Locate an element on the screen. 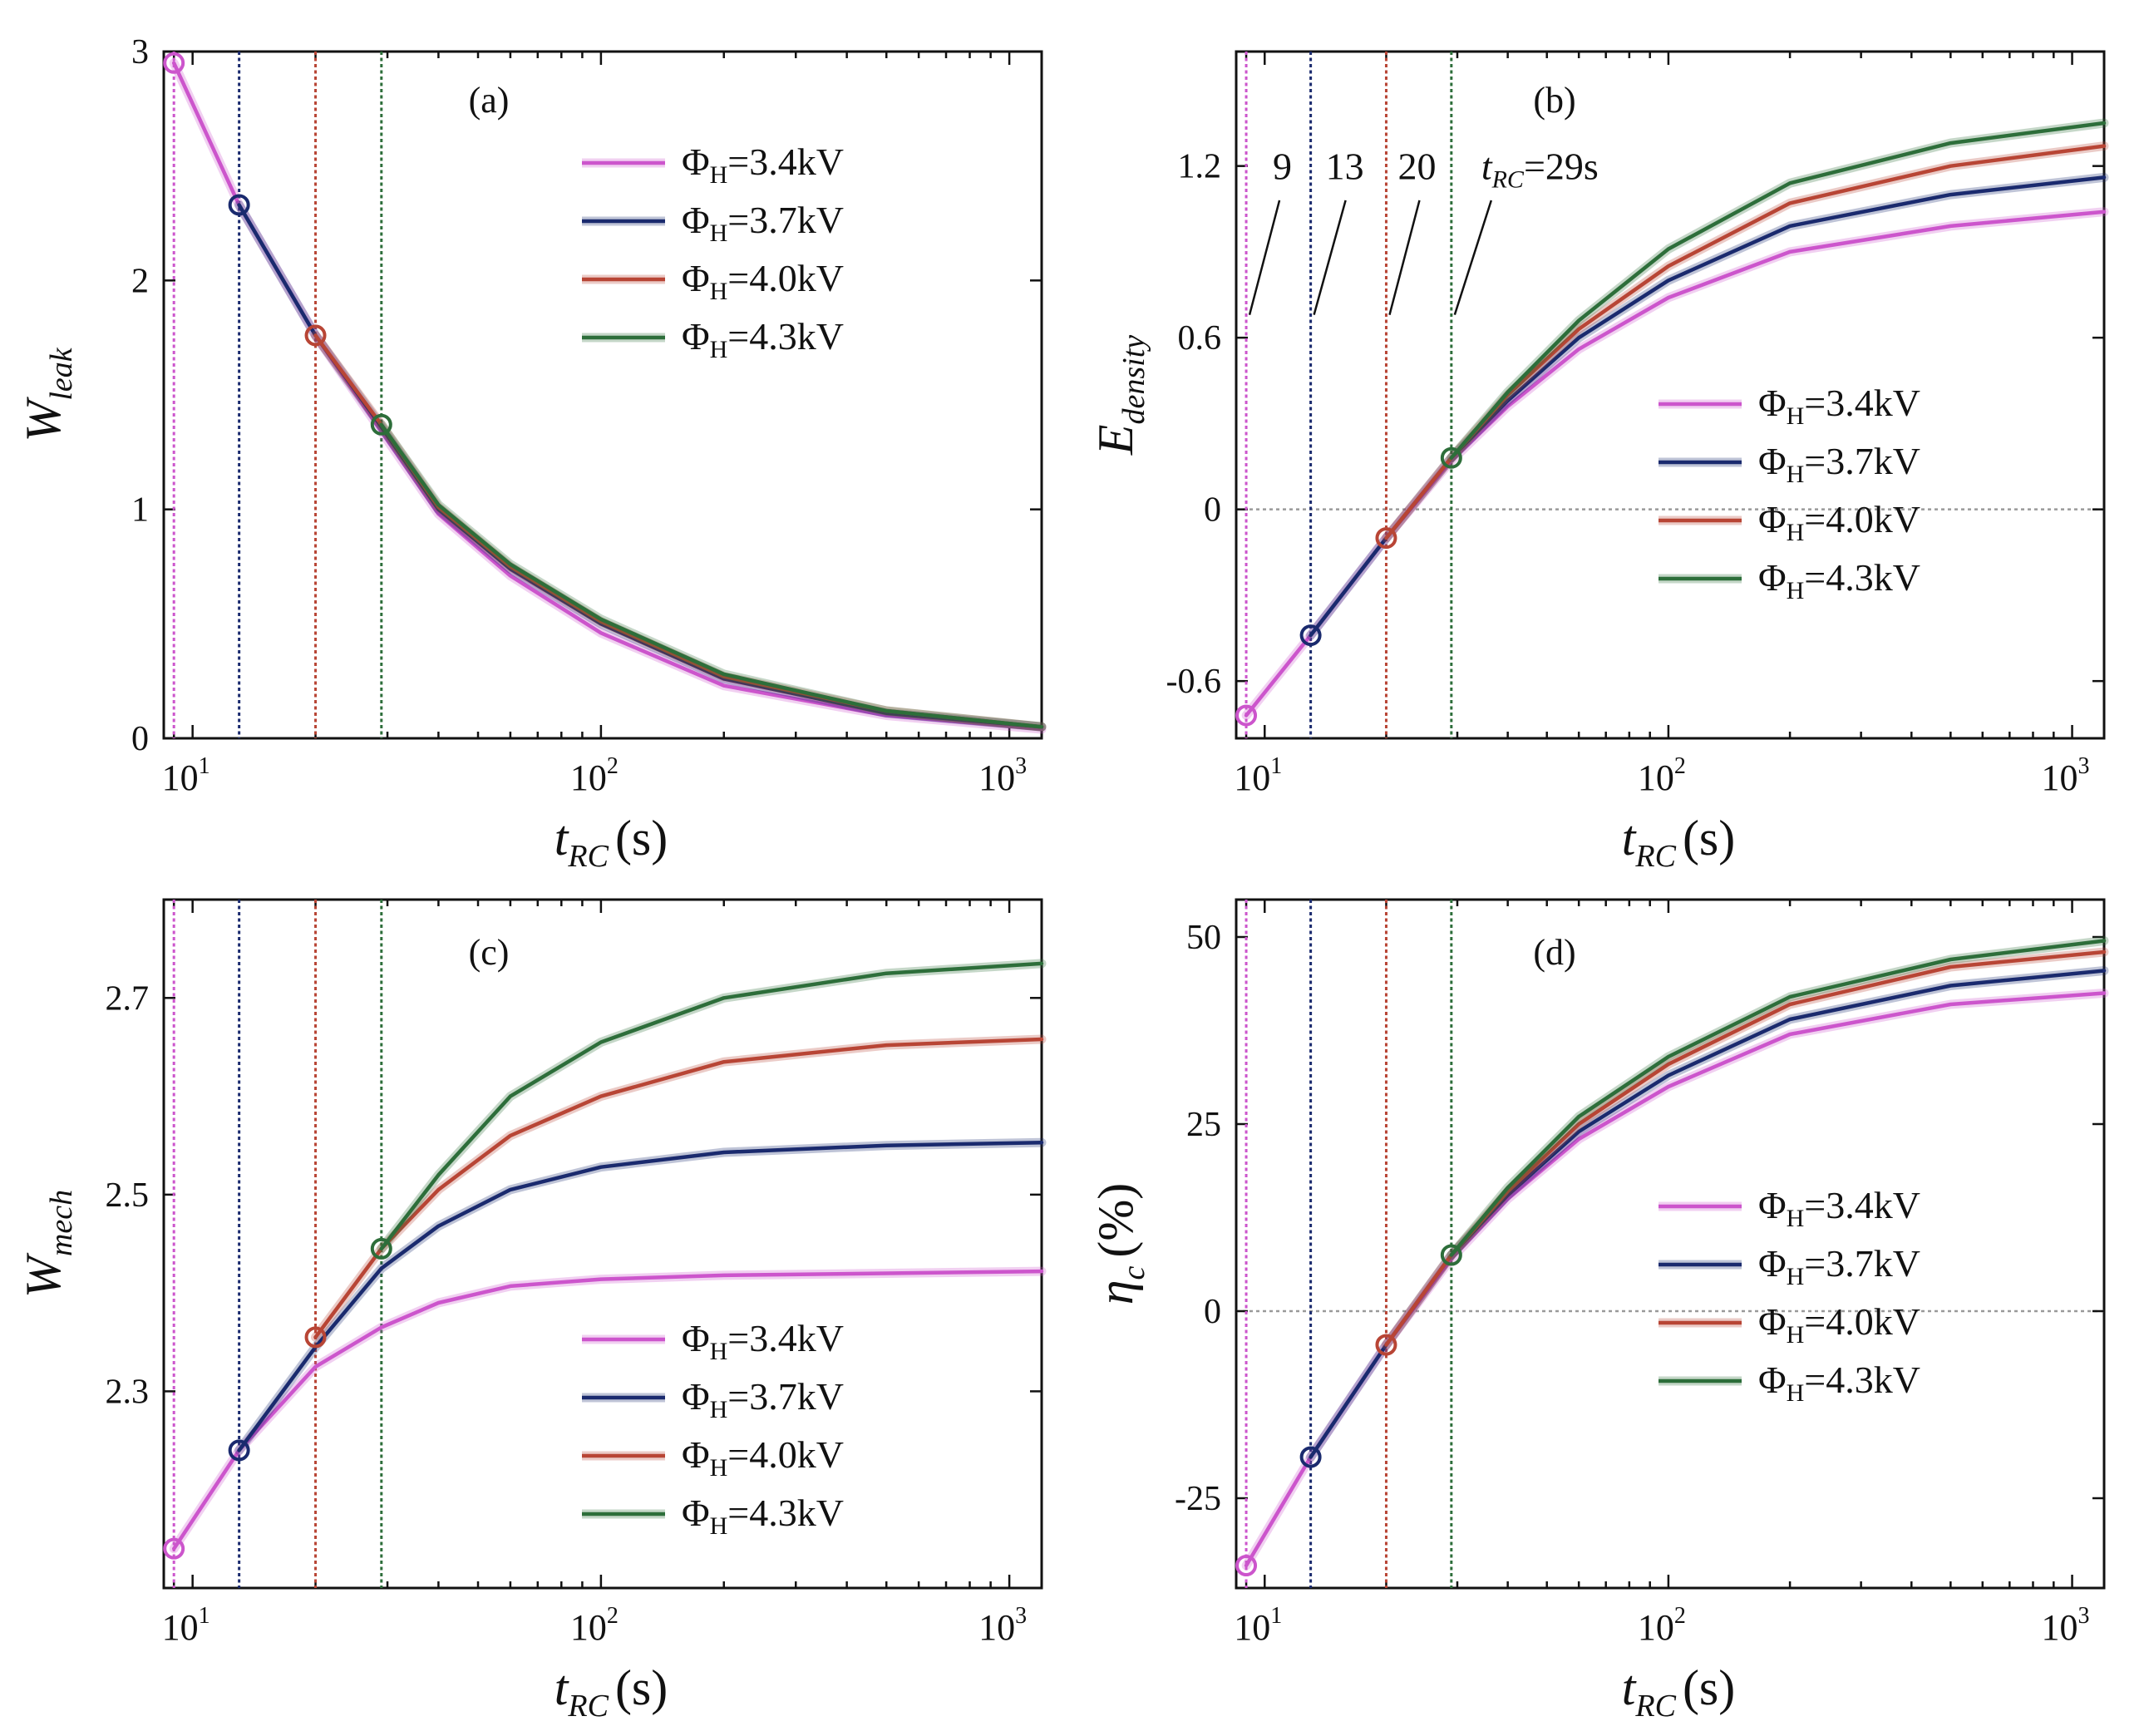 The width and height of the screenshot is (2144, 1736). y-axis-label: Edensity is located at coordinates (1119, 395).